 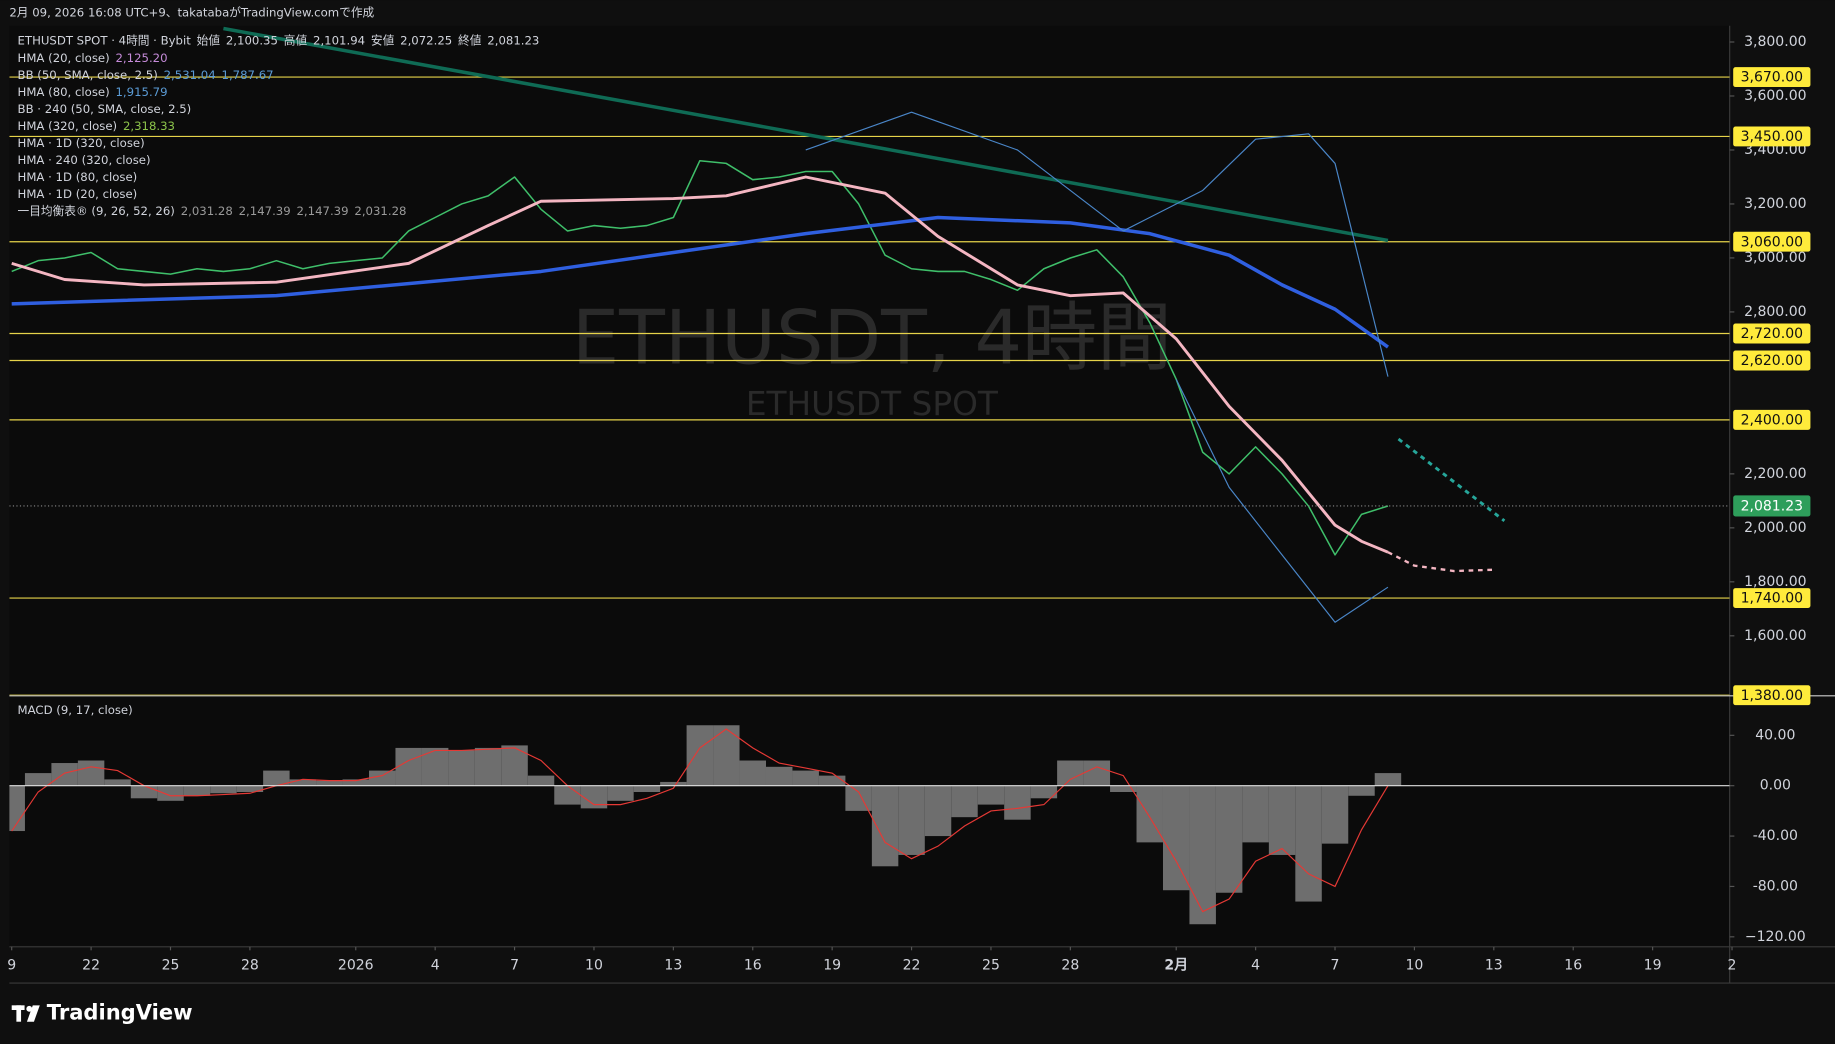 What do you see at coordinates (149, 126) in the screenshot?
I see `legend-text: 2,318.33` at bounding box center [149, 126].